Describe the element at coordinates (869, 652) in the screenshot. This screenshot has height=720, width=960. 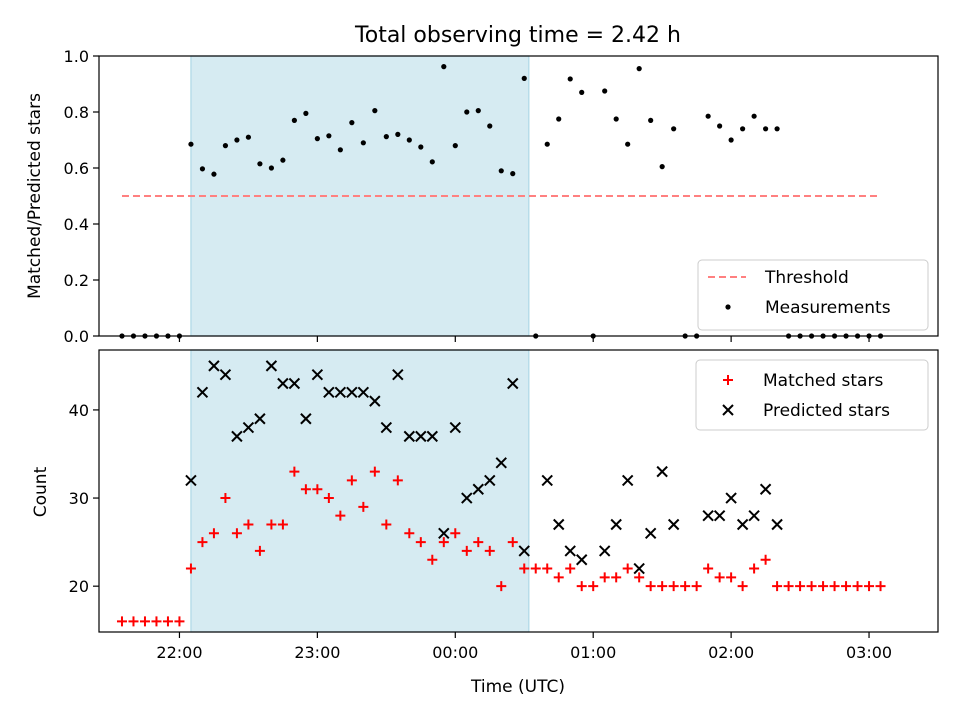
I see `x-tick-label: 03:00` at that location.